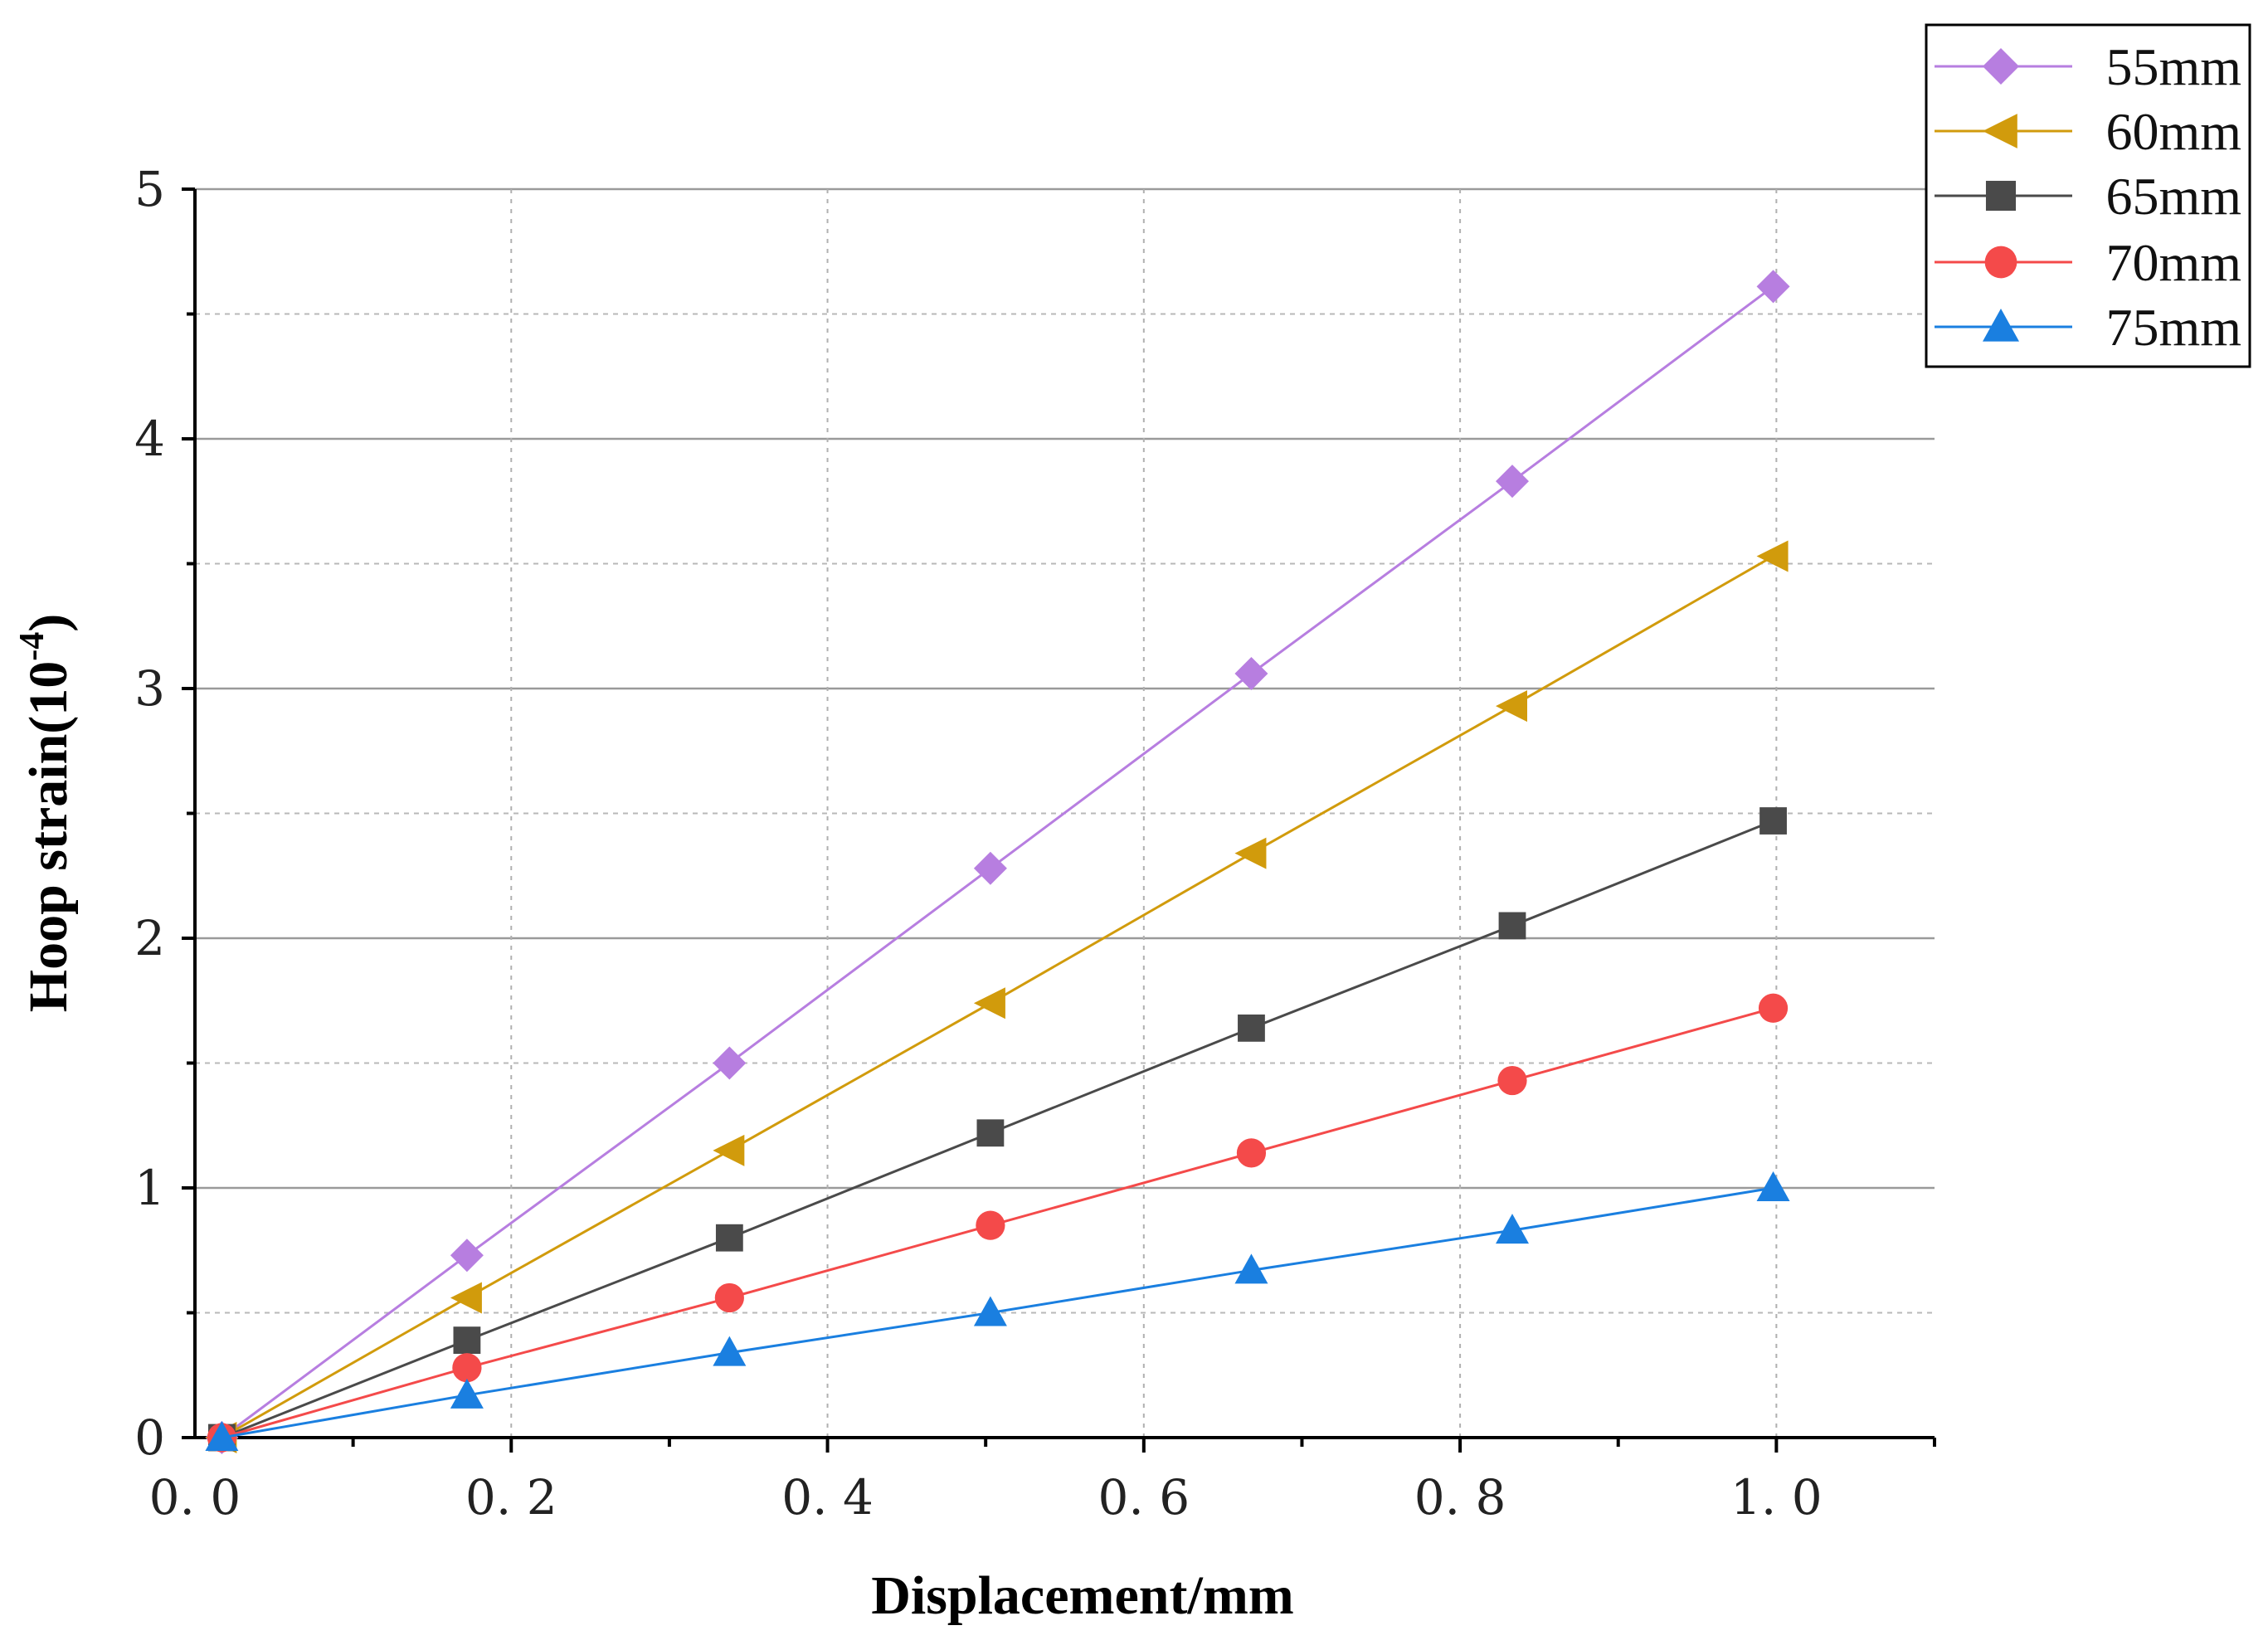  Describe the element at coordinates (2088, 131) in the screenshot. I see `legend-item-60mm: 60mm` at that location.